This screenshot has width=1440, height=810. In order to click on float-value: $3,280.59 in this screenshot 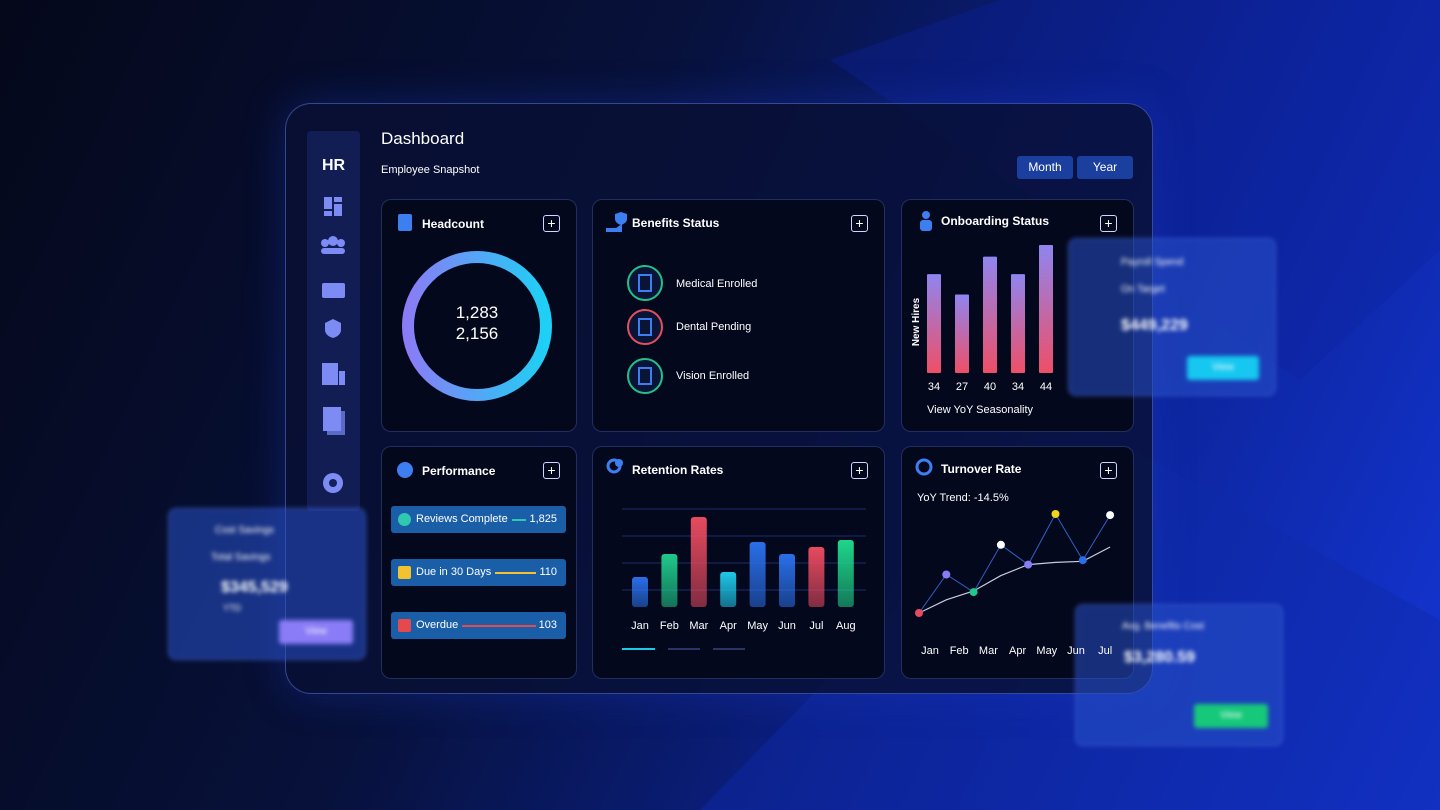, I will do `click(1160, 657)`.